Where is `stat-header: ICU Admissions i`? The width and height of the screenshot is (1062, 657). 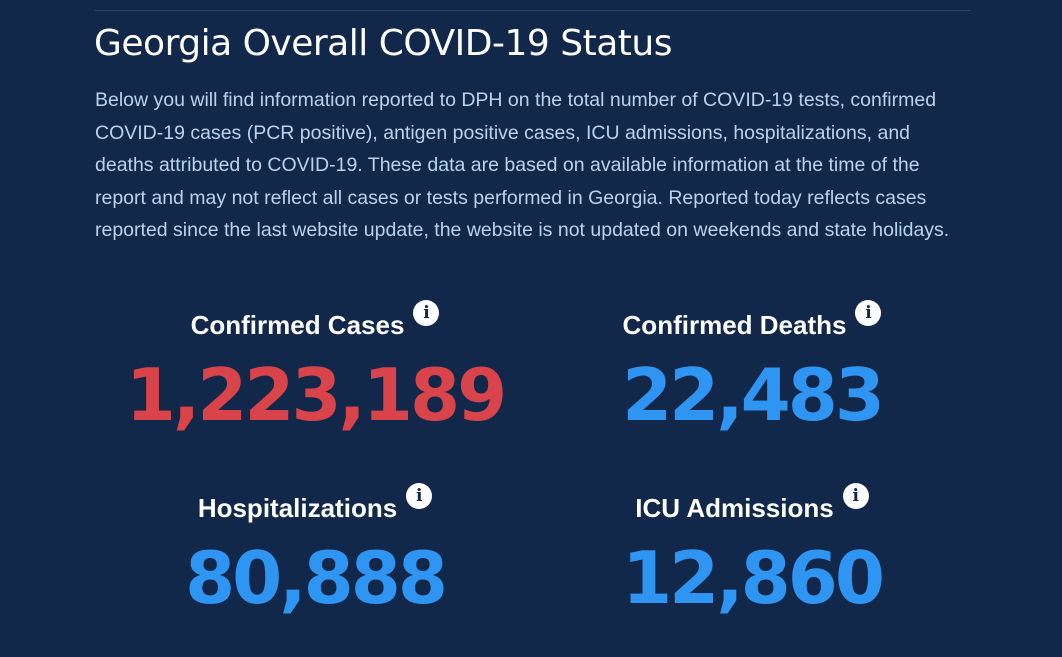 stat-header: ICU Admissions i is located at coordinates (752, 503).